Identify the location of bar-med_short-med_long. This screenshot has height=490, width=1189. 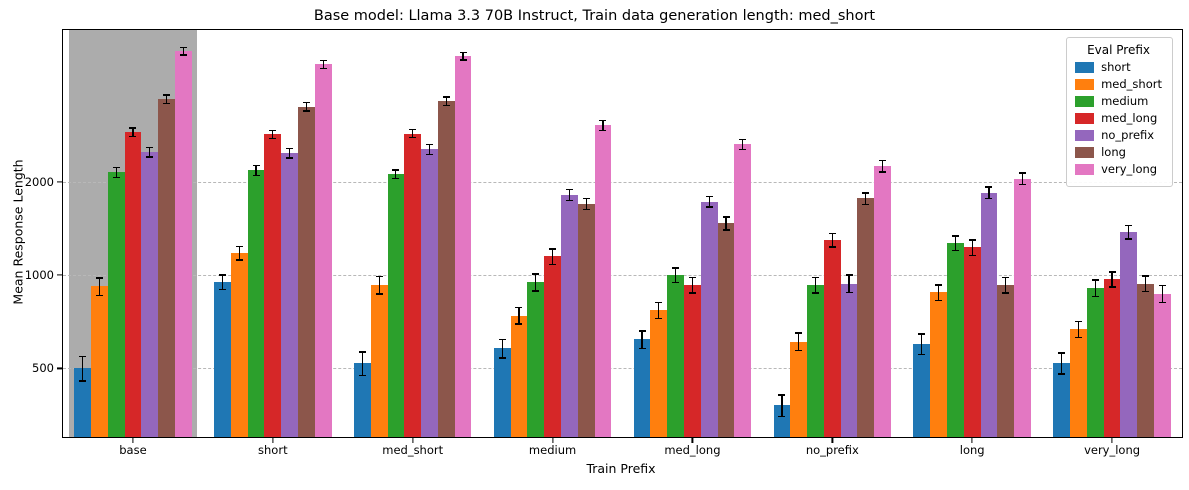
(659, 373).